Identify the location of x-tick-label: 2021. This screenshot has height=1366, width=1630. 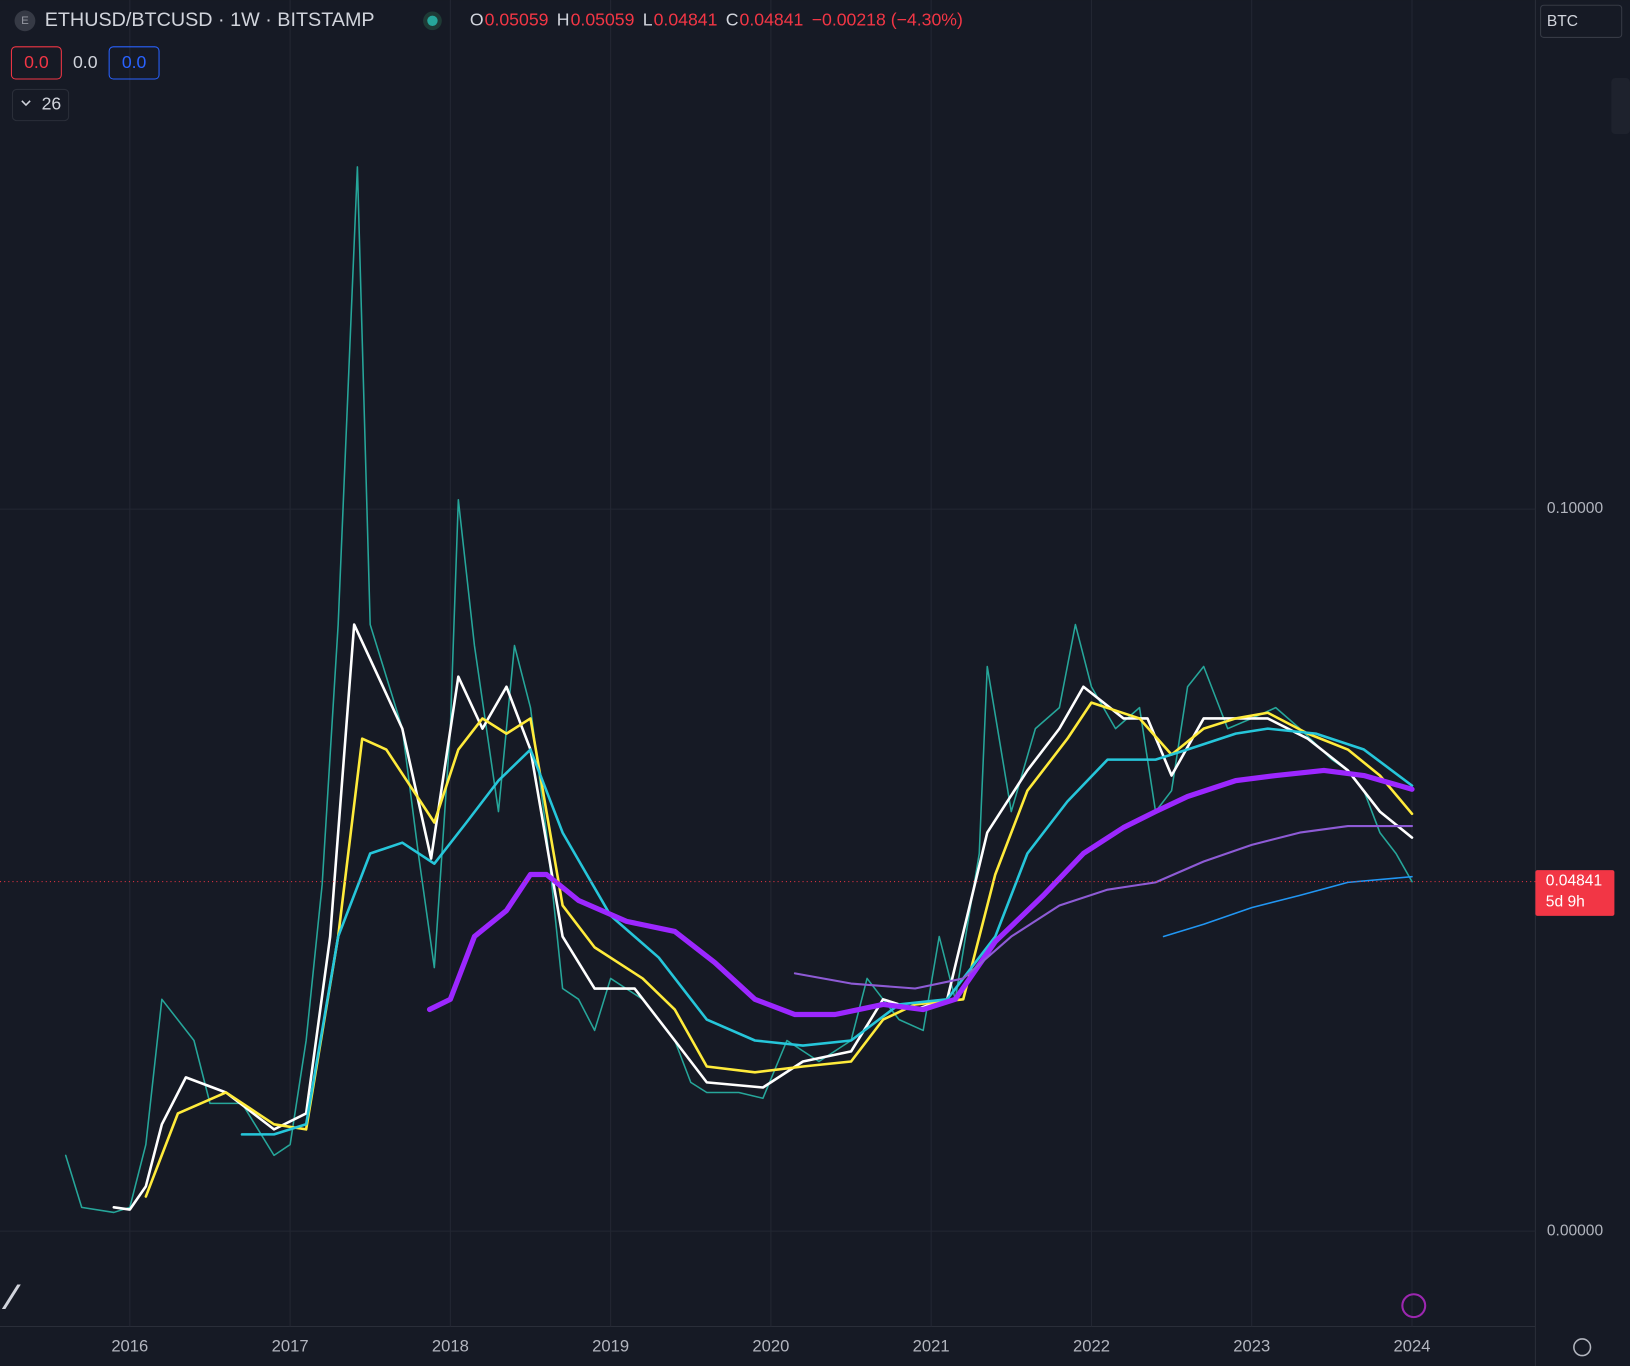
(931, 1346).